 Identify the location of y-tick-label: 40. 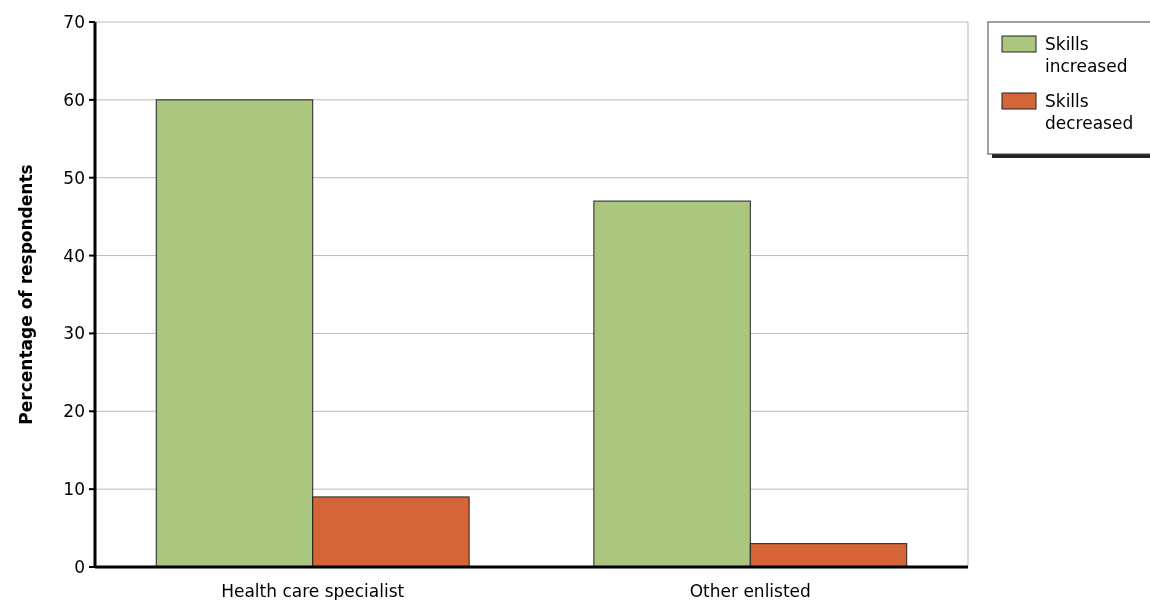
(74, 255).